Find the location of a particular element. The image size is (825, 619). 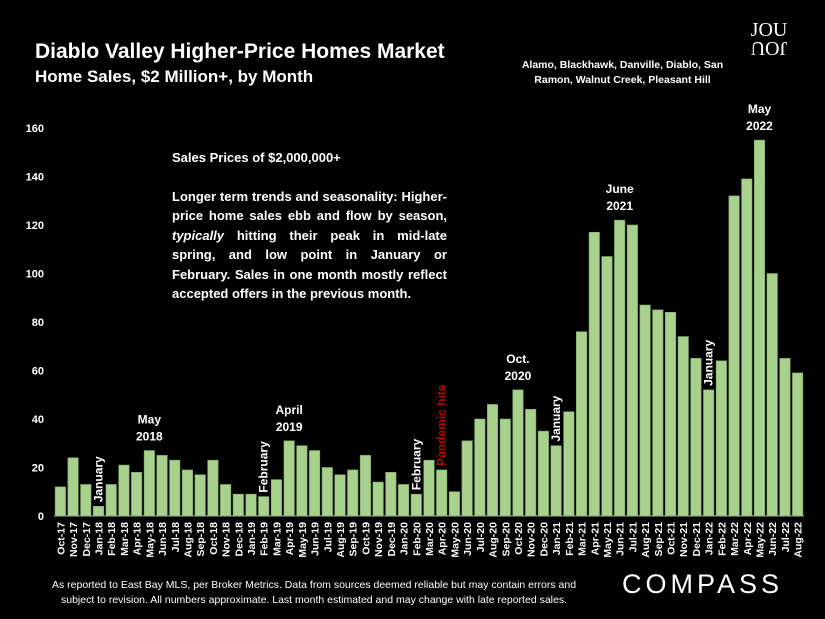

x-tick-label: Aug-21 is located at coordinates (646, 540).